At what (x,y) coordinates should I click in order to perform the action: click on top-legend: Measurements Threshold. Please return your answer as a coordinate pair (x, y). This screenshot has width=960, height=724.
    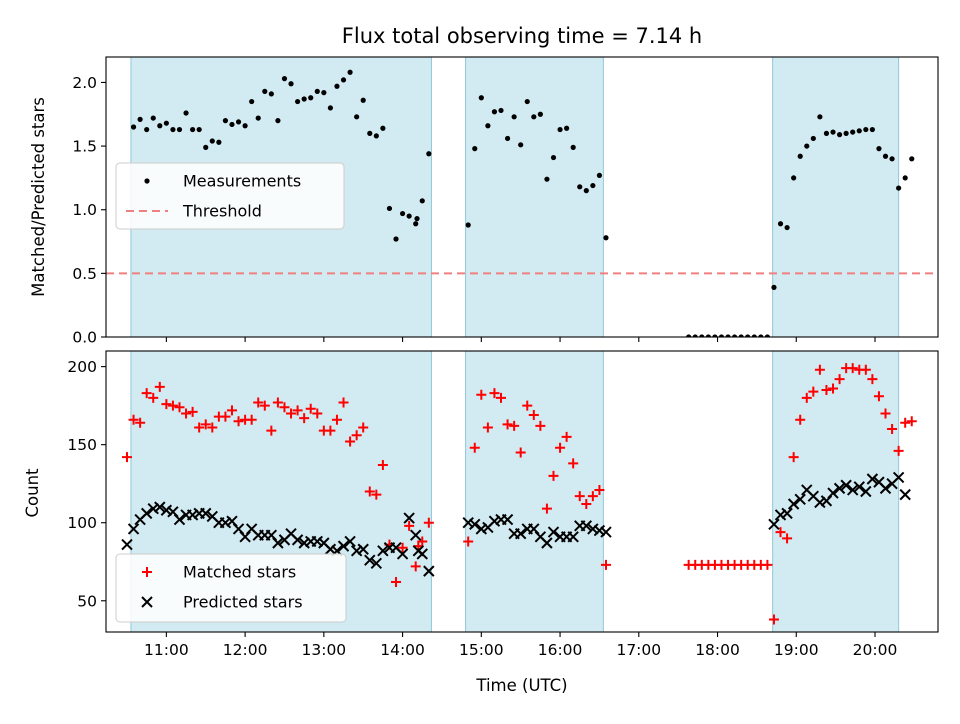
    Looking at the image, I should click on (230, 196).